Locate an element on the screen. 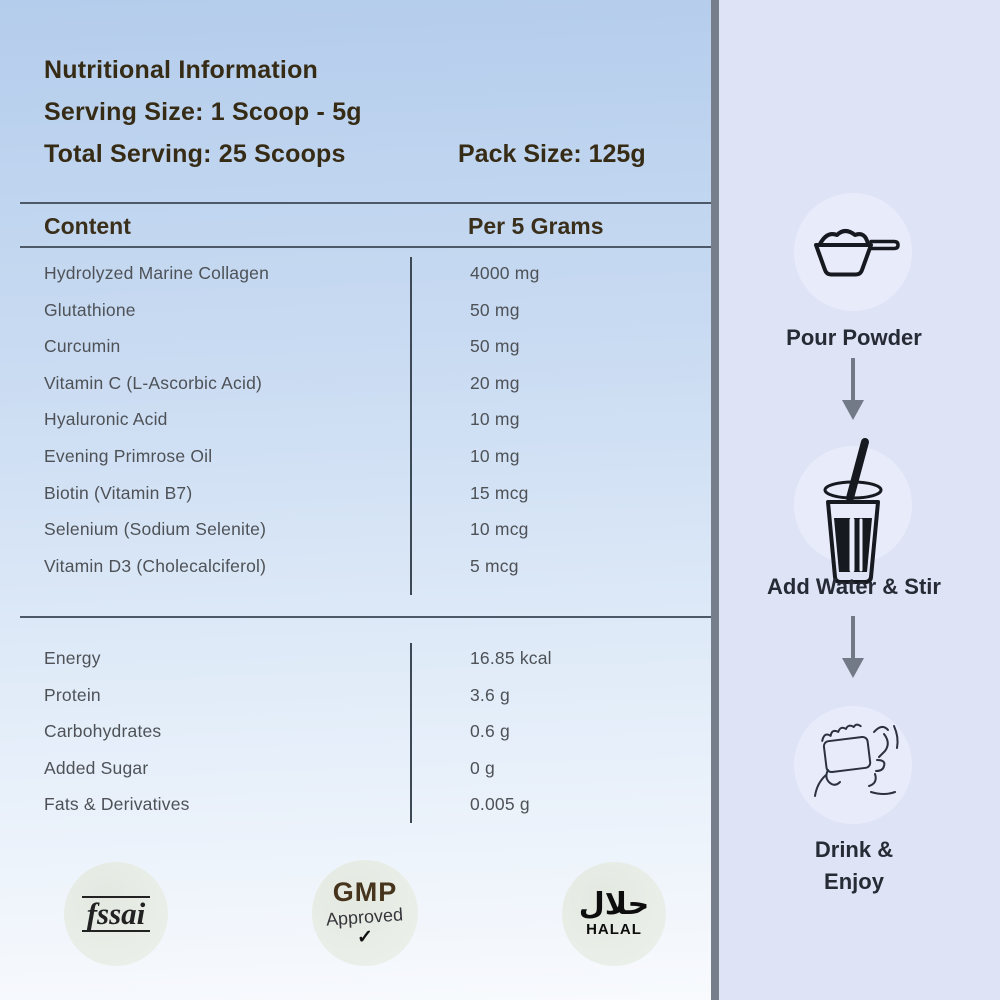  nutrition-column-divider is located at coordinates (411, 733).